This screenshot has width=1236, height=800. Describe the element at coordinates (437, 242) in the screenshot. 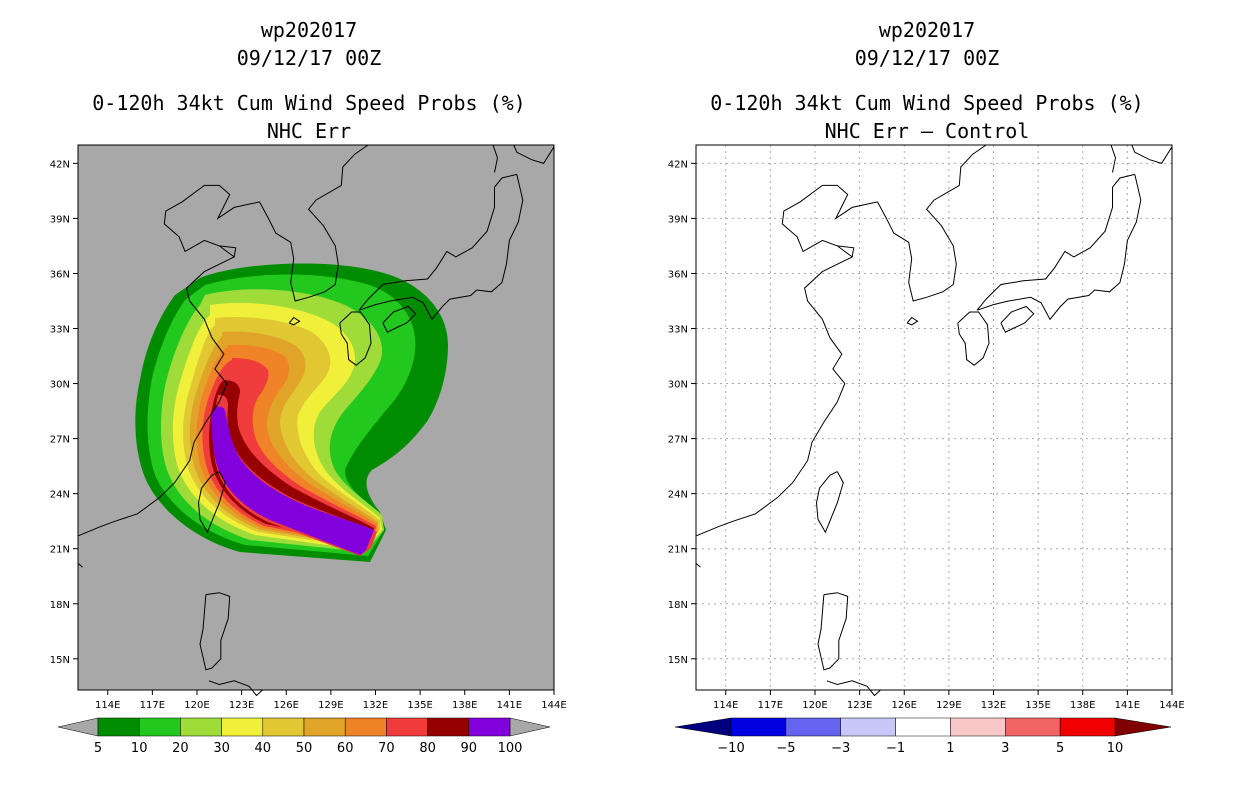

I see `coast-honshu-north` at that location.